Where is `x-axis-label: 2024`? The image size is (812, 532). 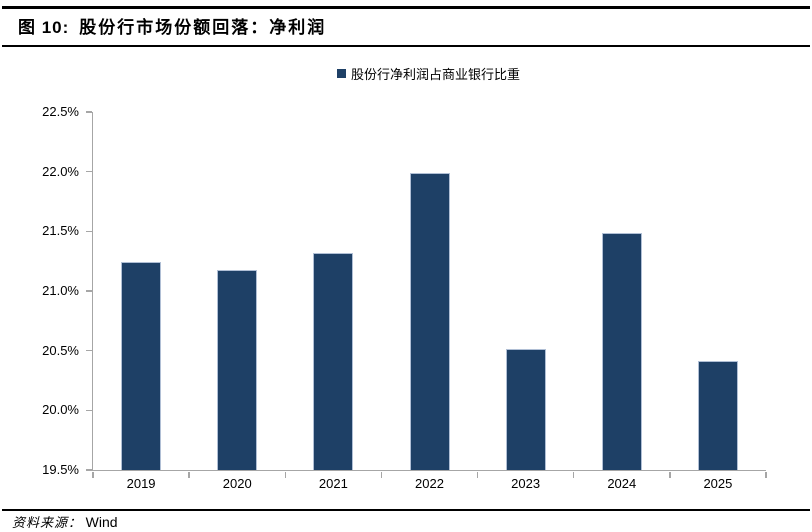 x-axis-label: 2024 is located at coordinates (622, 483).